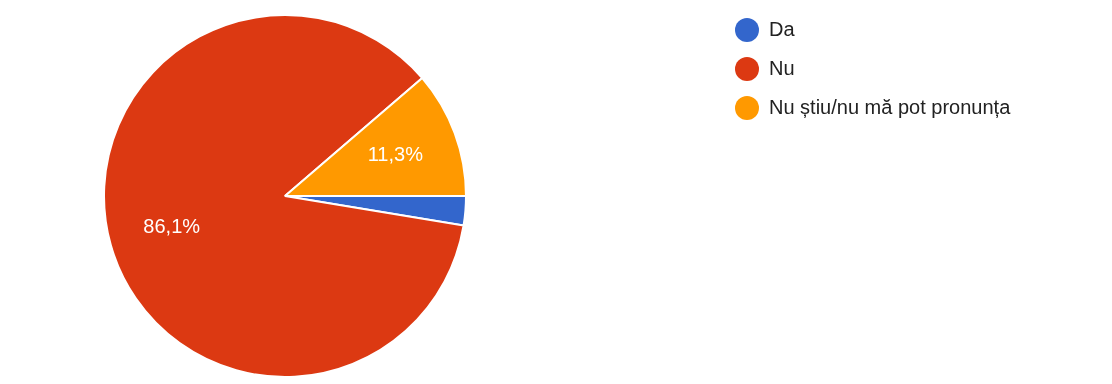 The image size is (1112, 384). What do you see at coordinates (782, 29) in the screenshot?
I see `legend-label: Da` at bounding box center [782, 29].